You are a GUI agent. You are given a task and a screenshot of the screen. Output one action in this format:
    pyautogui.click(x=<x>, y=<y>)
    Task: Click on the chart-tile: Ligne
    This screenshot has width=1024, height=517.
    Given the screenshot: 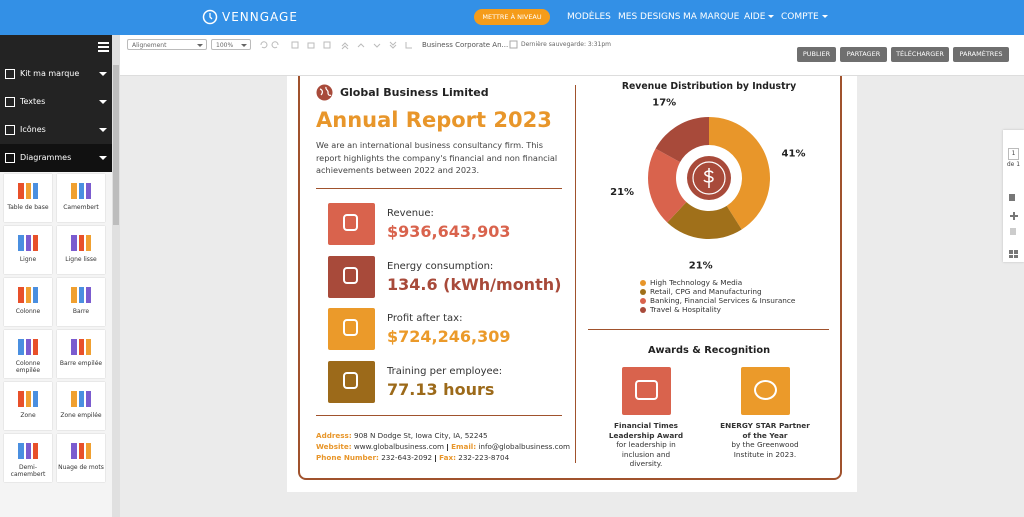 What is the action you would take?
    pyautogui.click(x=28, y=250)
    